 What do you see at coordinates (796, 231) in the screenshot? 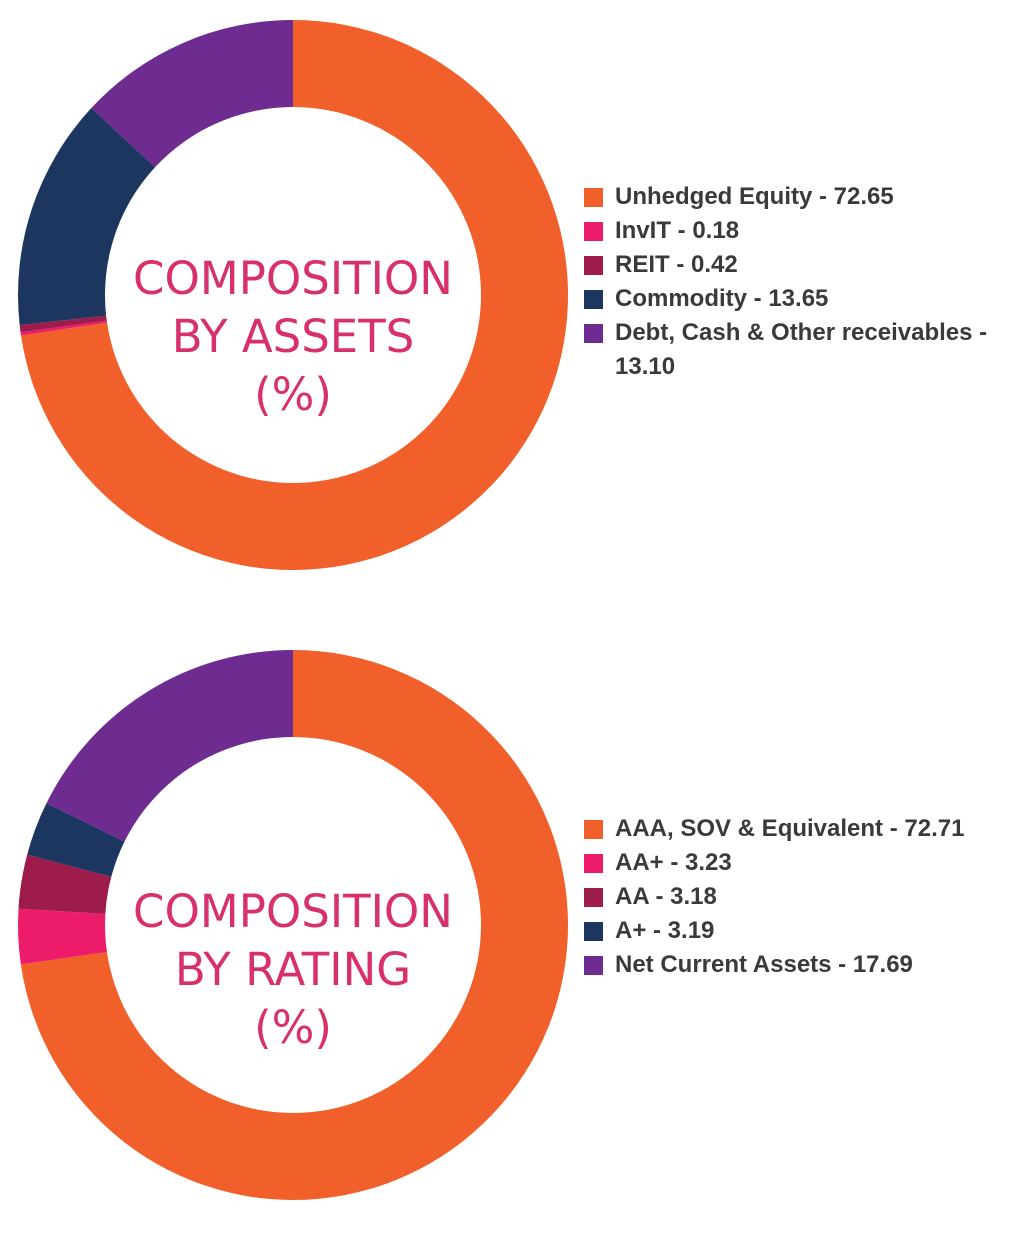
I see `legend-item-invit: InvIT - 0.18` at bounding box center [796, 231].